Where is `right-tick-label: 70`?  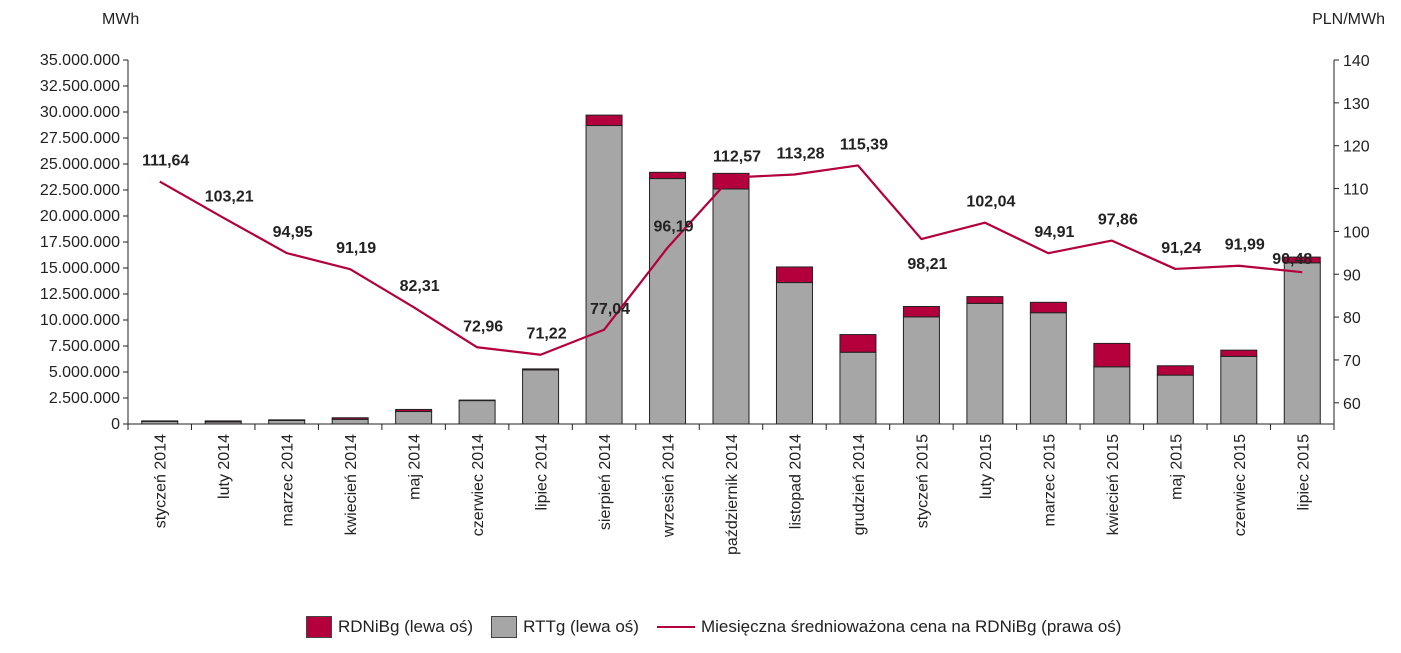
right-tick-label: 70 is located at coordinates (1352, 361).